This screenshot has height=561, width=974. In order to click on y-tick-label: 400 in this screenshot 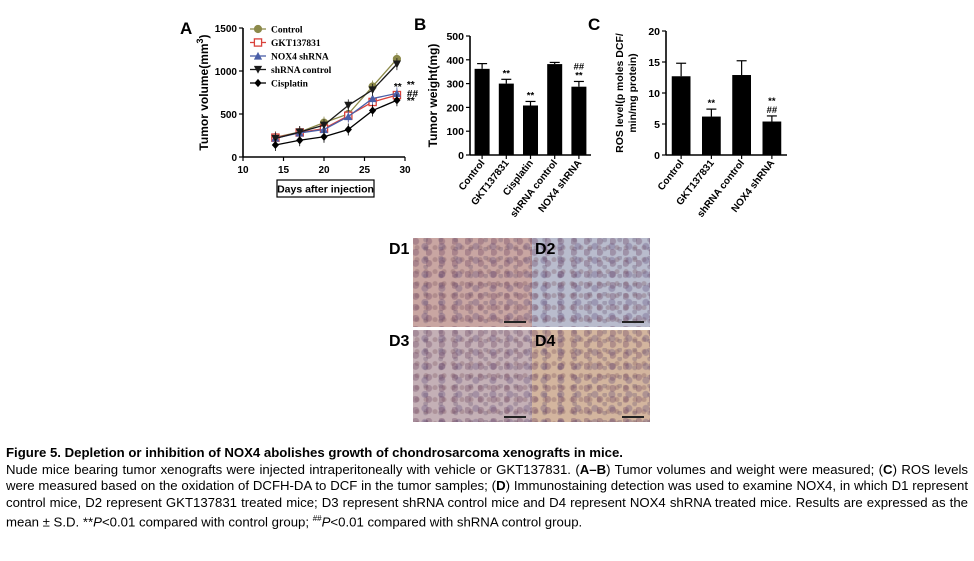, I will do `click(455, 61)`.